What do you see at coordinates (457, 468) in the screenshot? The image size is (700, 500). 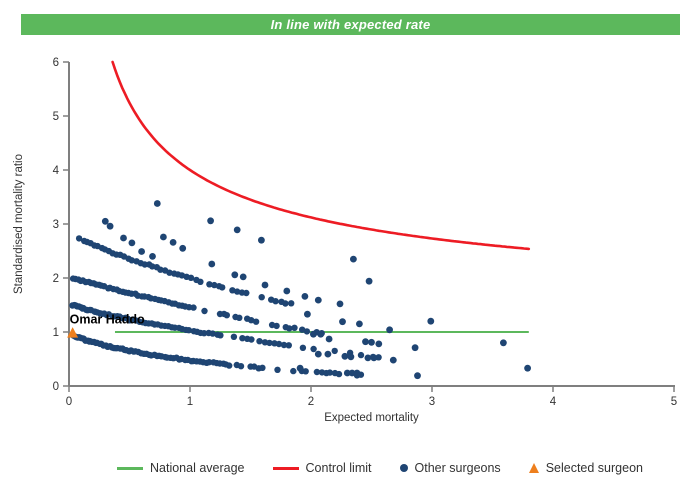 I see `legend-label: Other surgeons` at bounding box center [457, 468].